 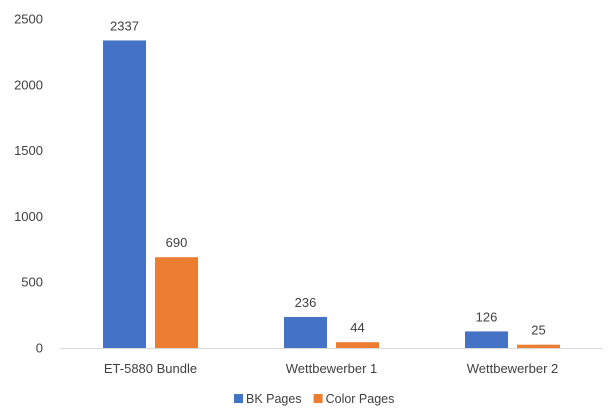 I want to click on y-tick-label: 500, so click(x=32, y=282).